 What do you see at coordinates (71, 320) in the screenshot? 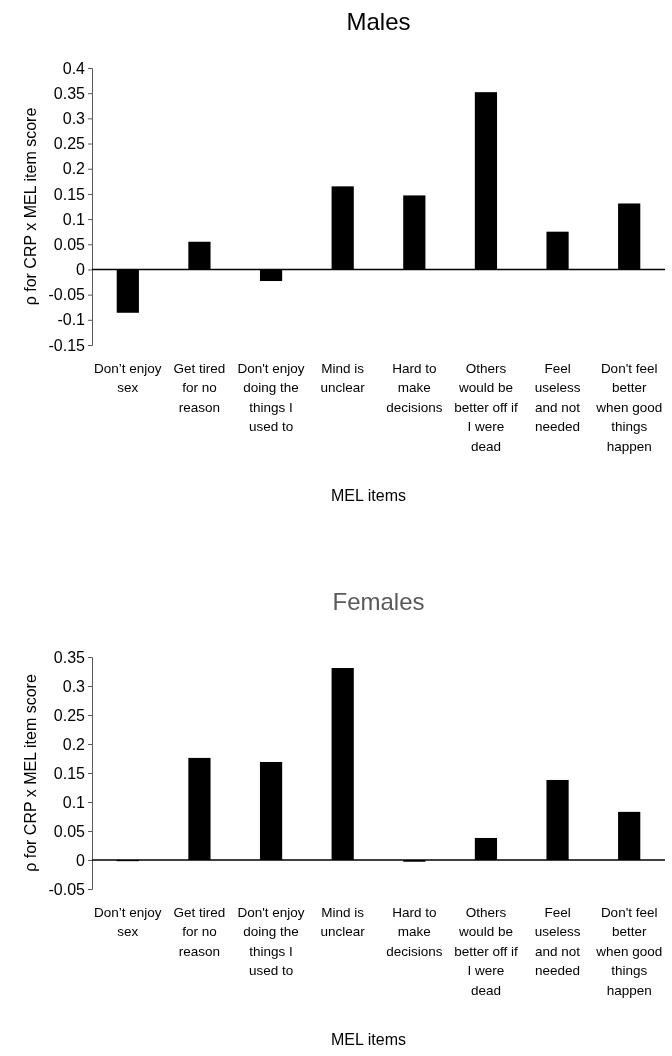
I see `y-tick-label: -0.1` at bounding box center [71, 320].